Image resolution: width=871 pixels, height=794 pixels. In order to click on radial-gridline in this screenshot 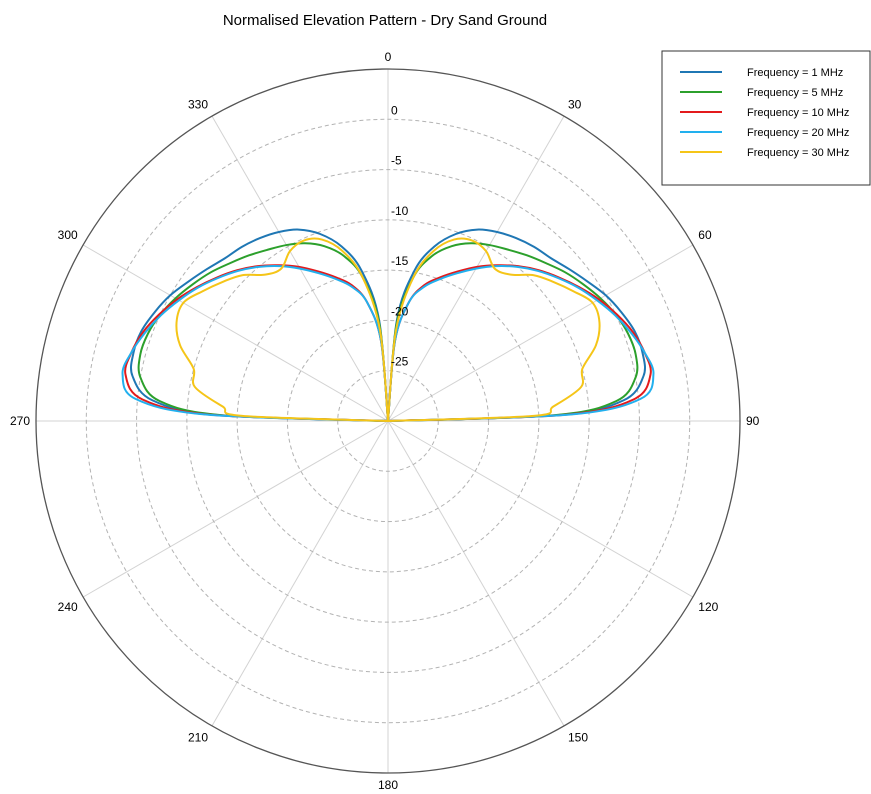, I will do `click(388, 421)`.